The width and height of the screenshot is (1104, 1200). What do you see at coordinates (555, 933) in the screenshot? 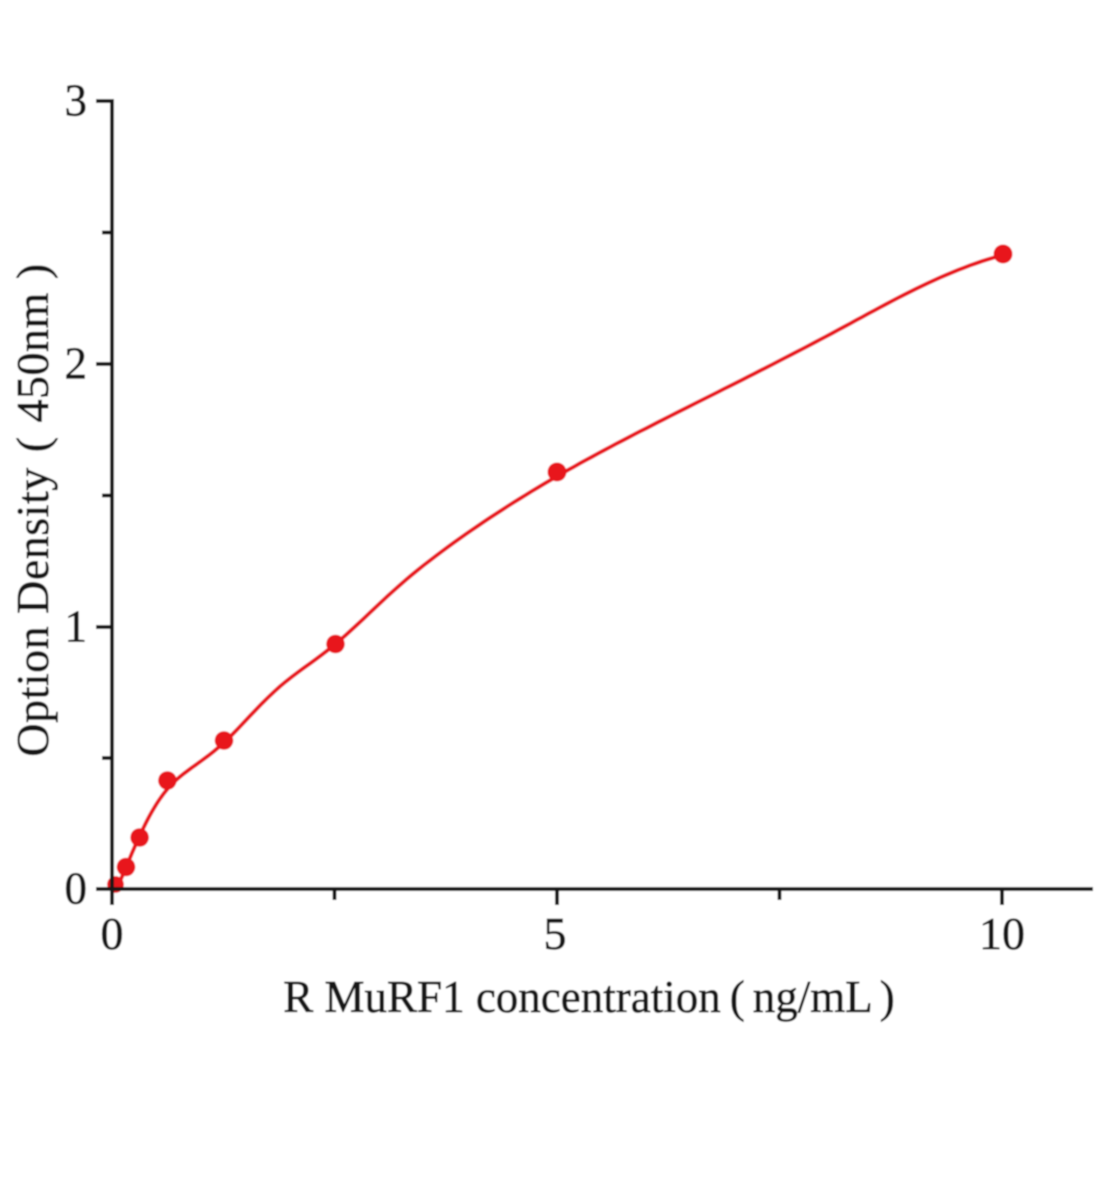
I see `svg-text: 5` at bounding box center [555, 933].